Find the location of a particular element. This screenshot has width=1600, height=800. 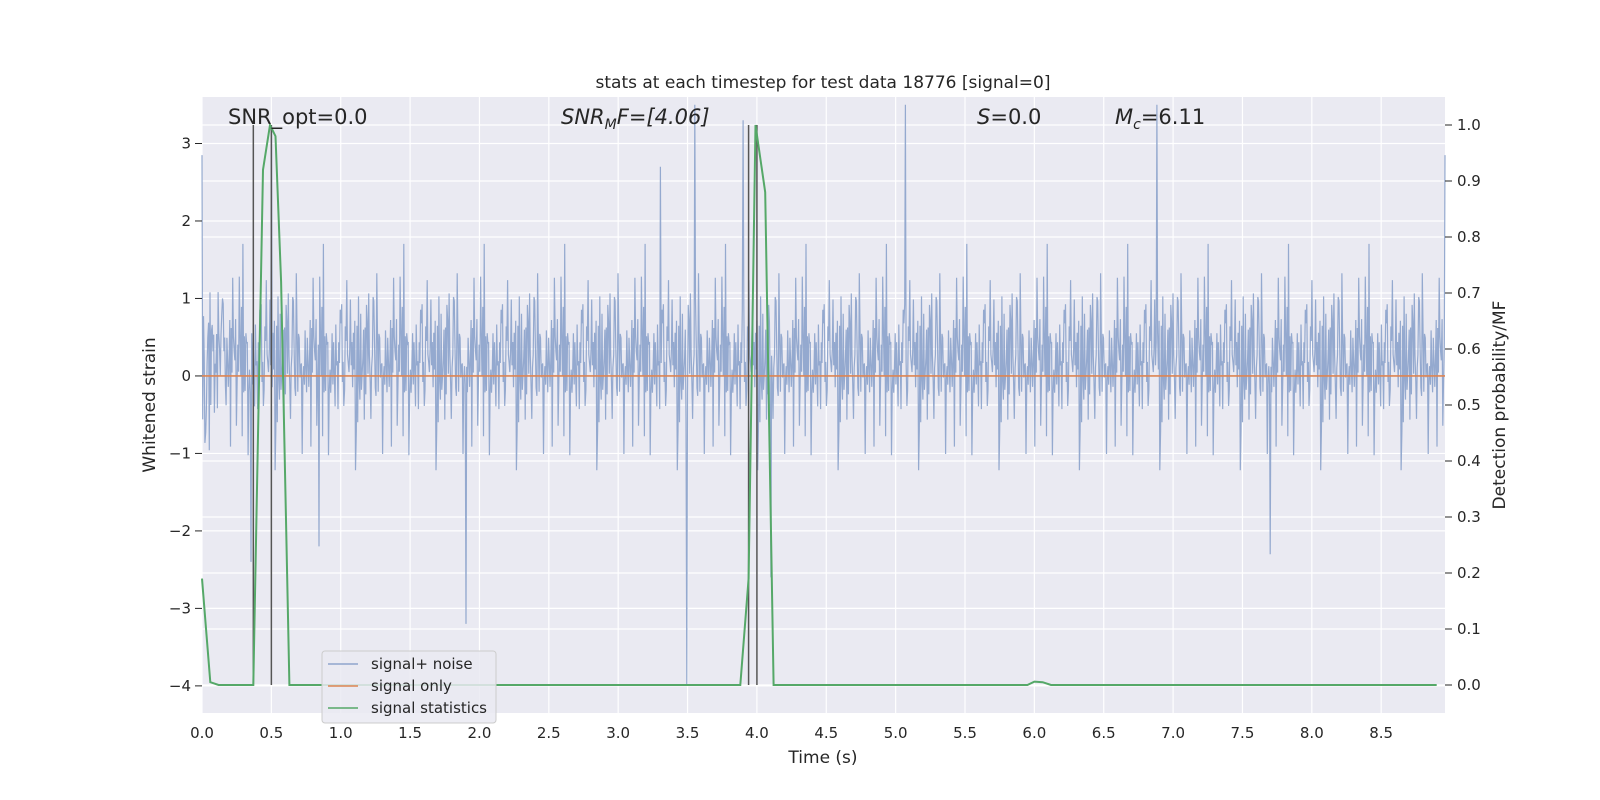

mc-annotation: Mc=6.11 is located at coordinates (1160, 119).